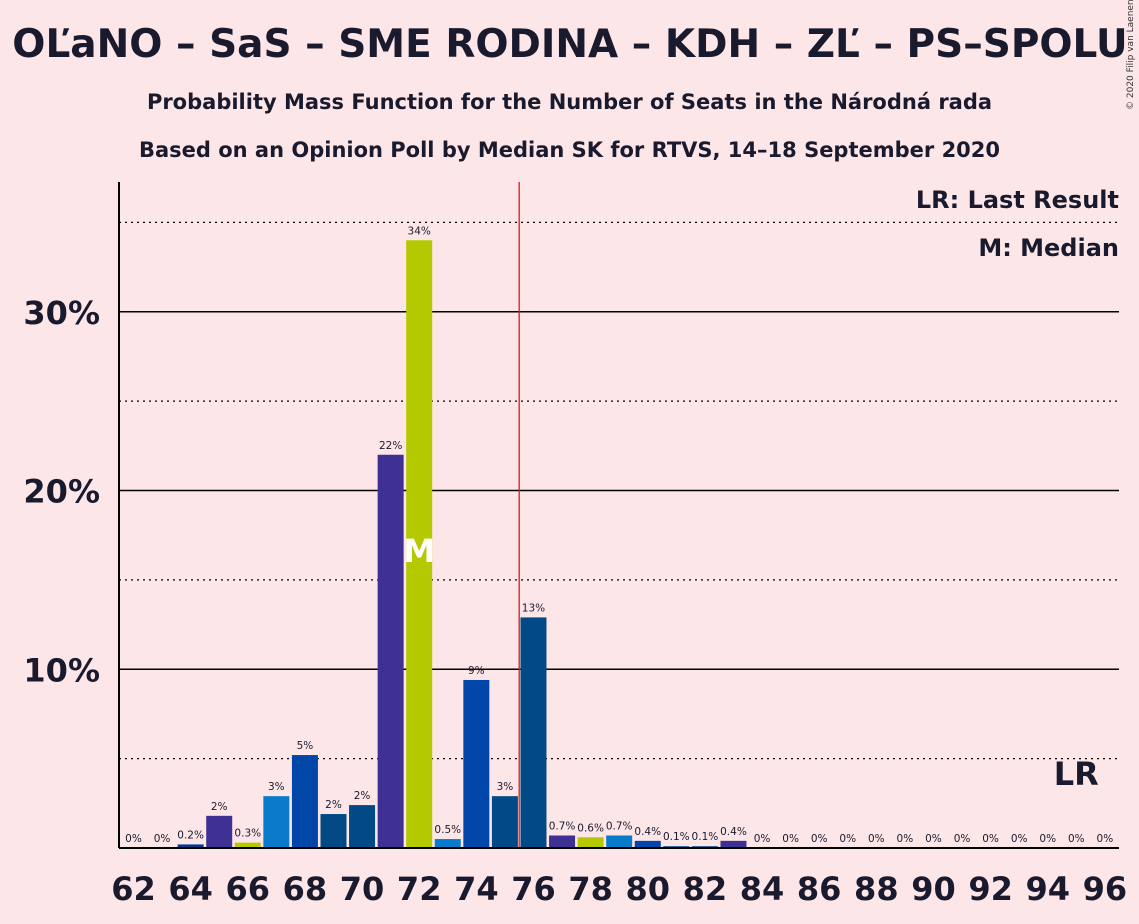 This screenshot has height=924, width=1139. I want to click on legend-median: M: Median, so click(1048, 248).